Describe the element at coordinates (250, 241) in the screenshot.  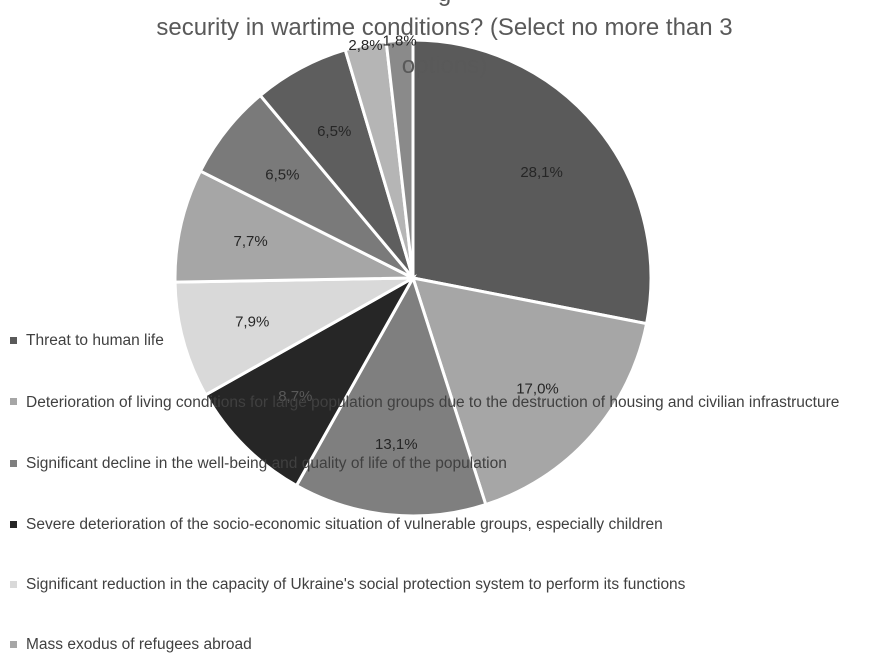
I see `slice-data-label-5: 7,7%` at that location.